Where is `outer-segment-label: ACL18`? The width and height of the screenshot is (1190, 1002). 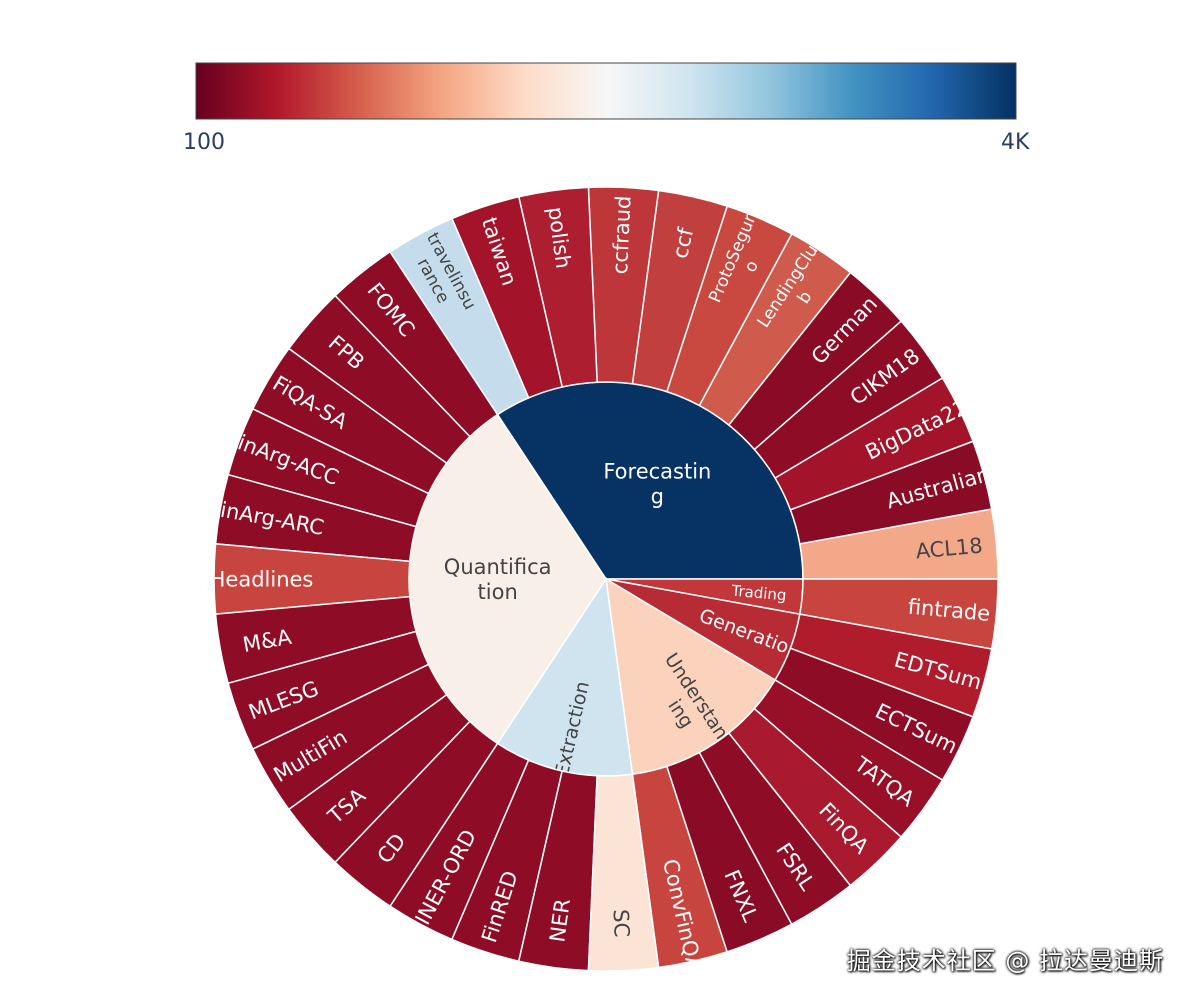
outer-segment-label: ACL18 is located at coordinates (949, 549).